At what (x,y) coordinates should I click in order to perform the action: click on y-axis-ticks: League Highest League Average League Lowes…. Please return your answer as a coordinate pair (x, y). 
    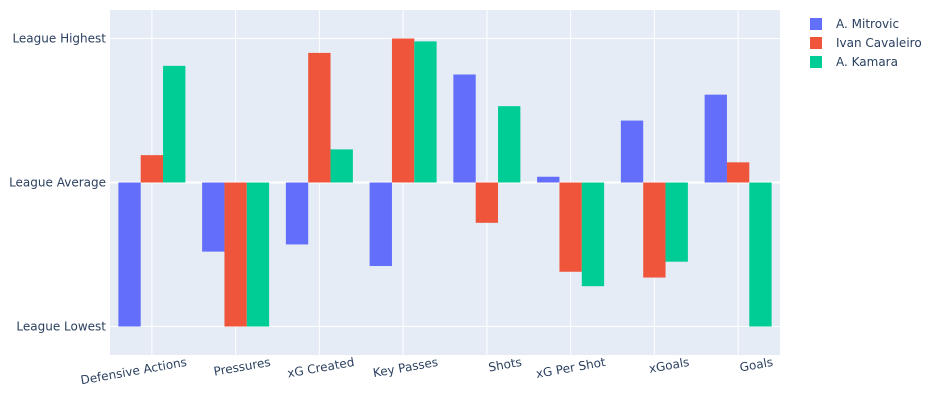
    Looking at the image, I should click on (57, 183).